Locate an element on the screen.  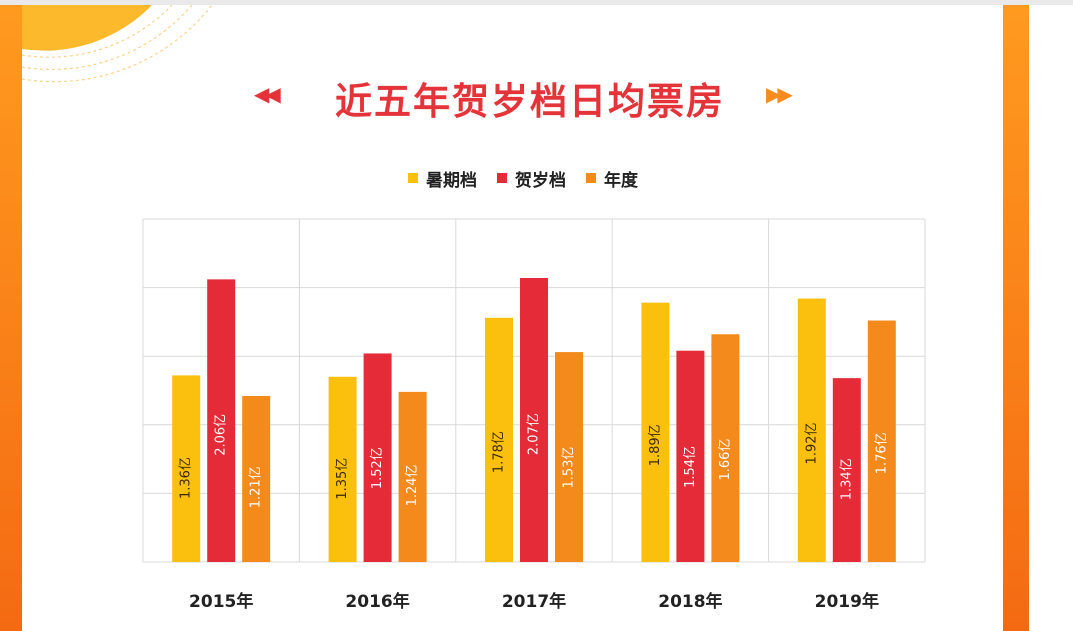
title-right-arrows-icon: ▶▶ is located at coordinates (779, 94).